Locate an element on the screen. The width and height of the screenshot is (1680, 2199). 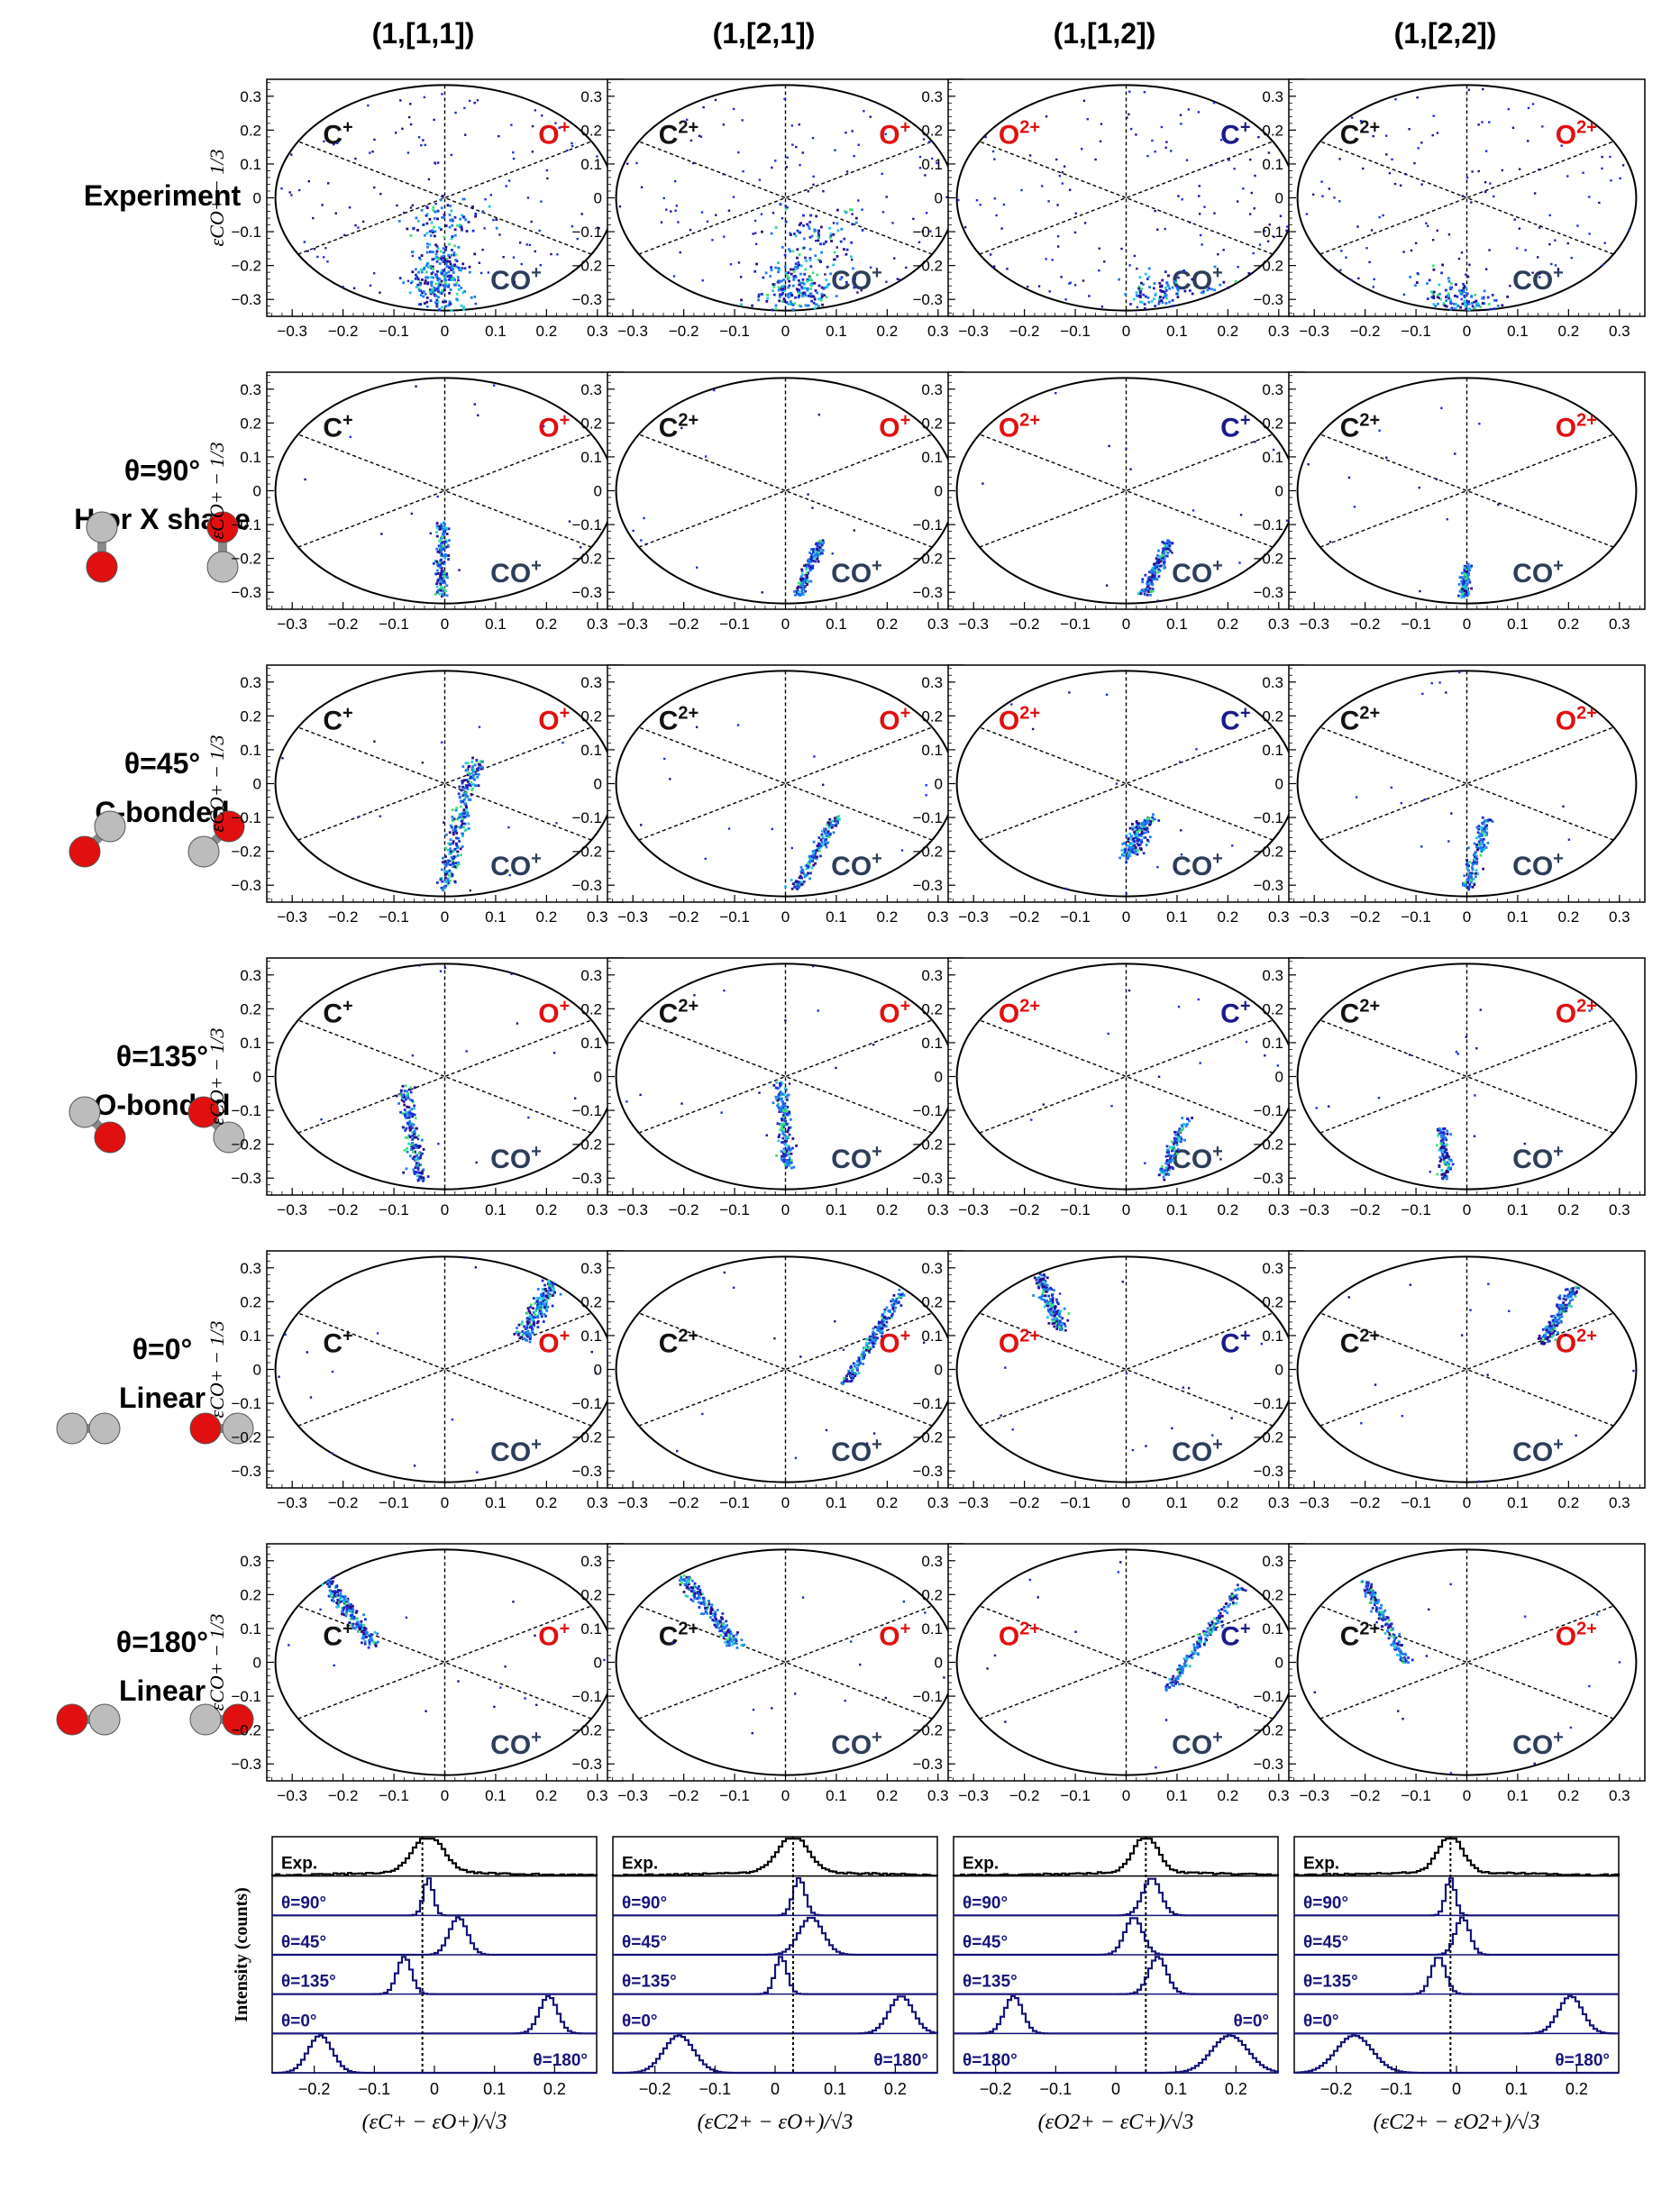
atom is located at coordinates (238, 1719).